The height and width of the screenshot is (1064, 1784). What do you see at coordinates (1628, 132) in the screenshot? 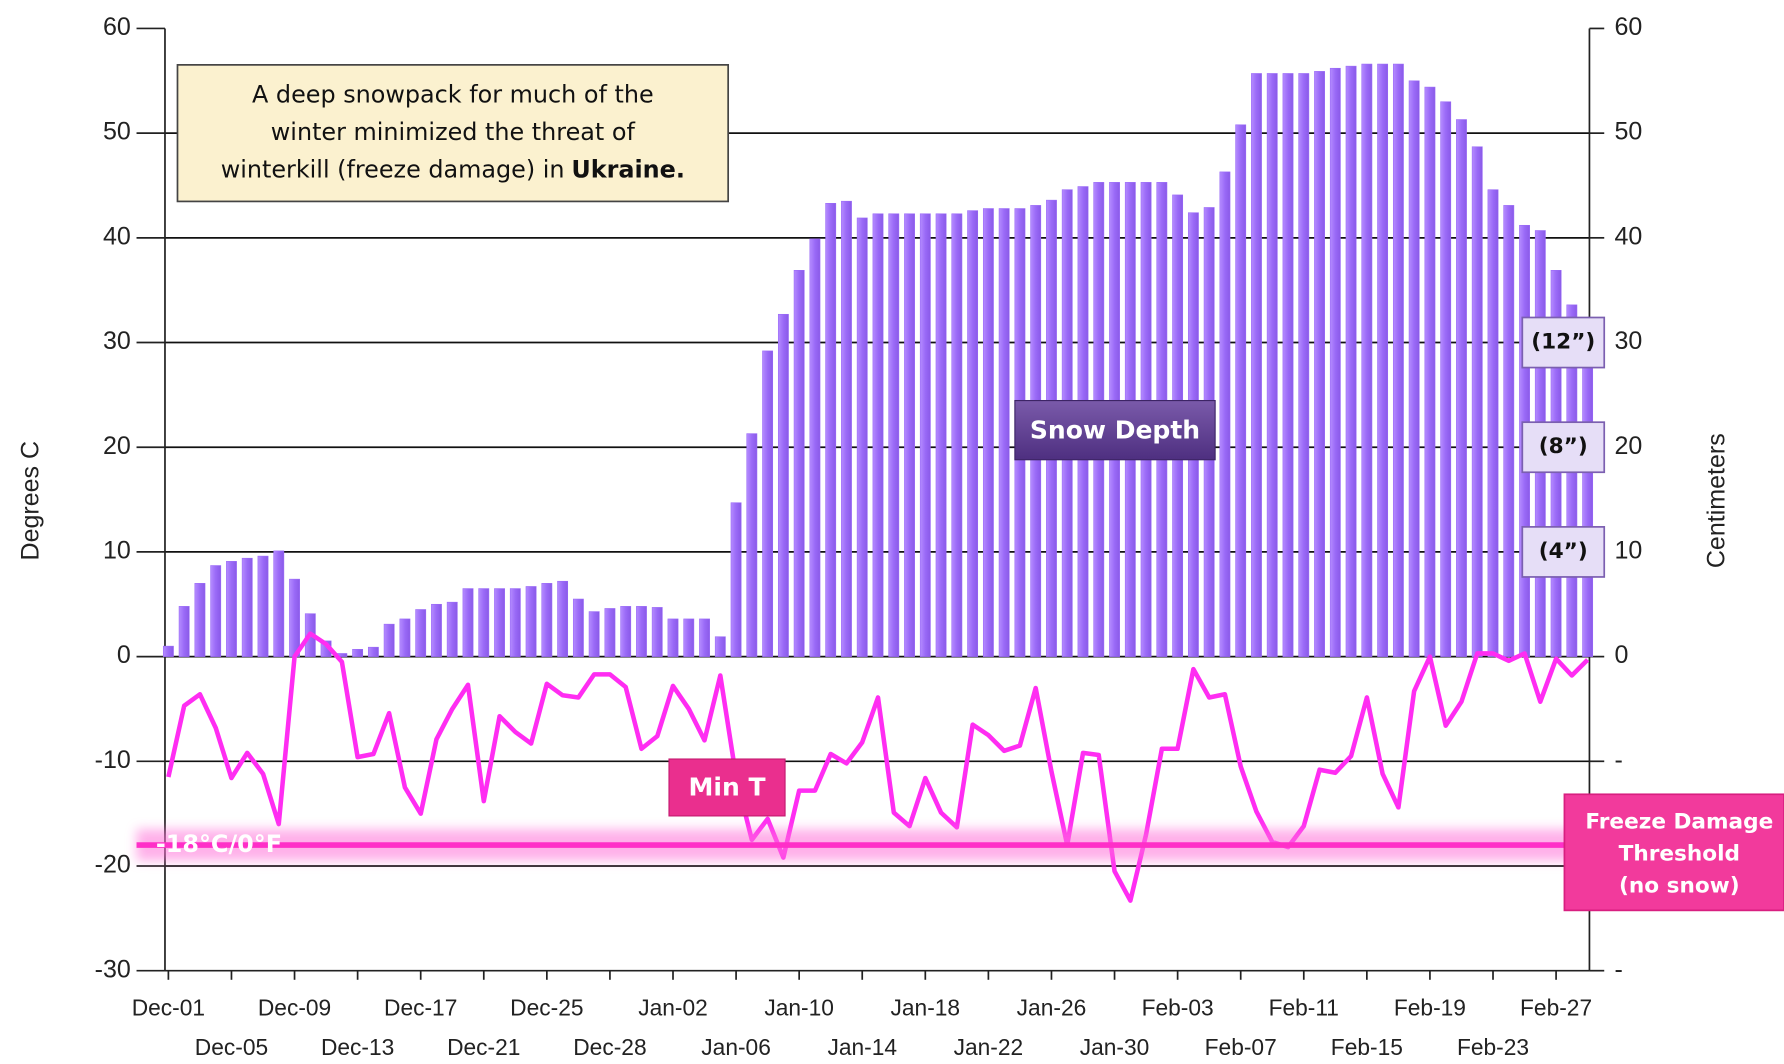
I see `y2-tick-label: 50` at bounding box center [1628, 132].